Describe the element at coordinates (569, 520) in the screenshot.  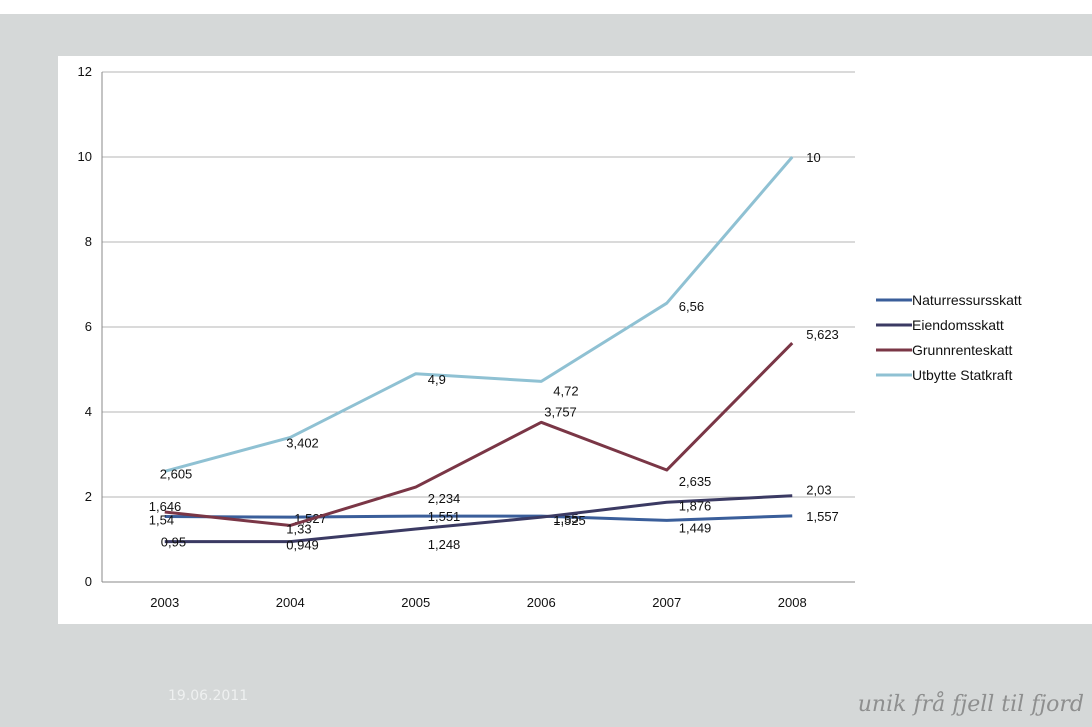
I see `data-label: 1,525` at that location.